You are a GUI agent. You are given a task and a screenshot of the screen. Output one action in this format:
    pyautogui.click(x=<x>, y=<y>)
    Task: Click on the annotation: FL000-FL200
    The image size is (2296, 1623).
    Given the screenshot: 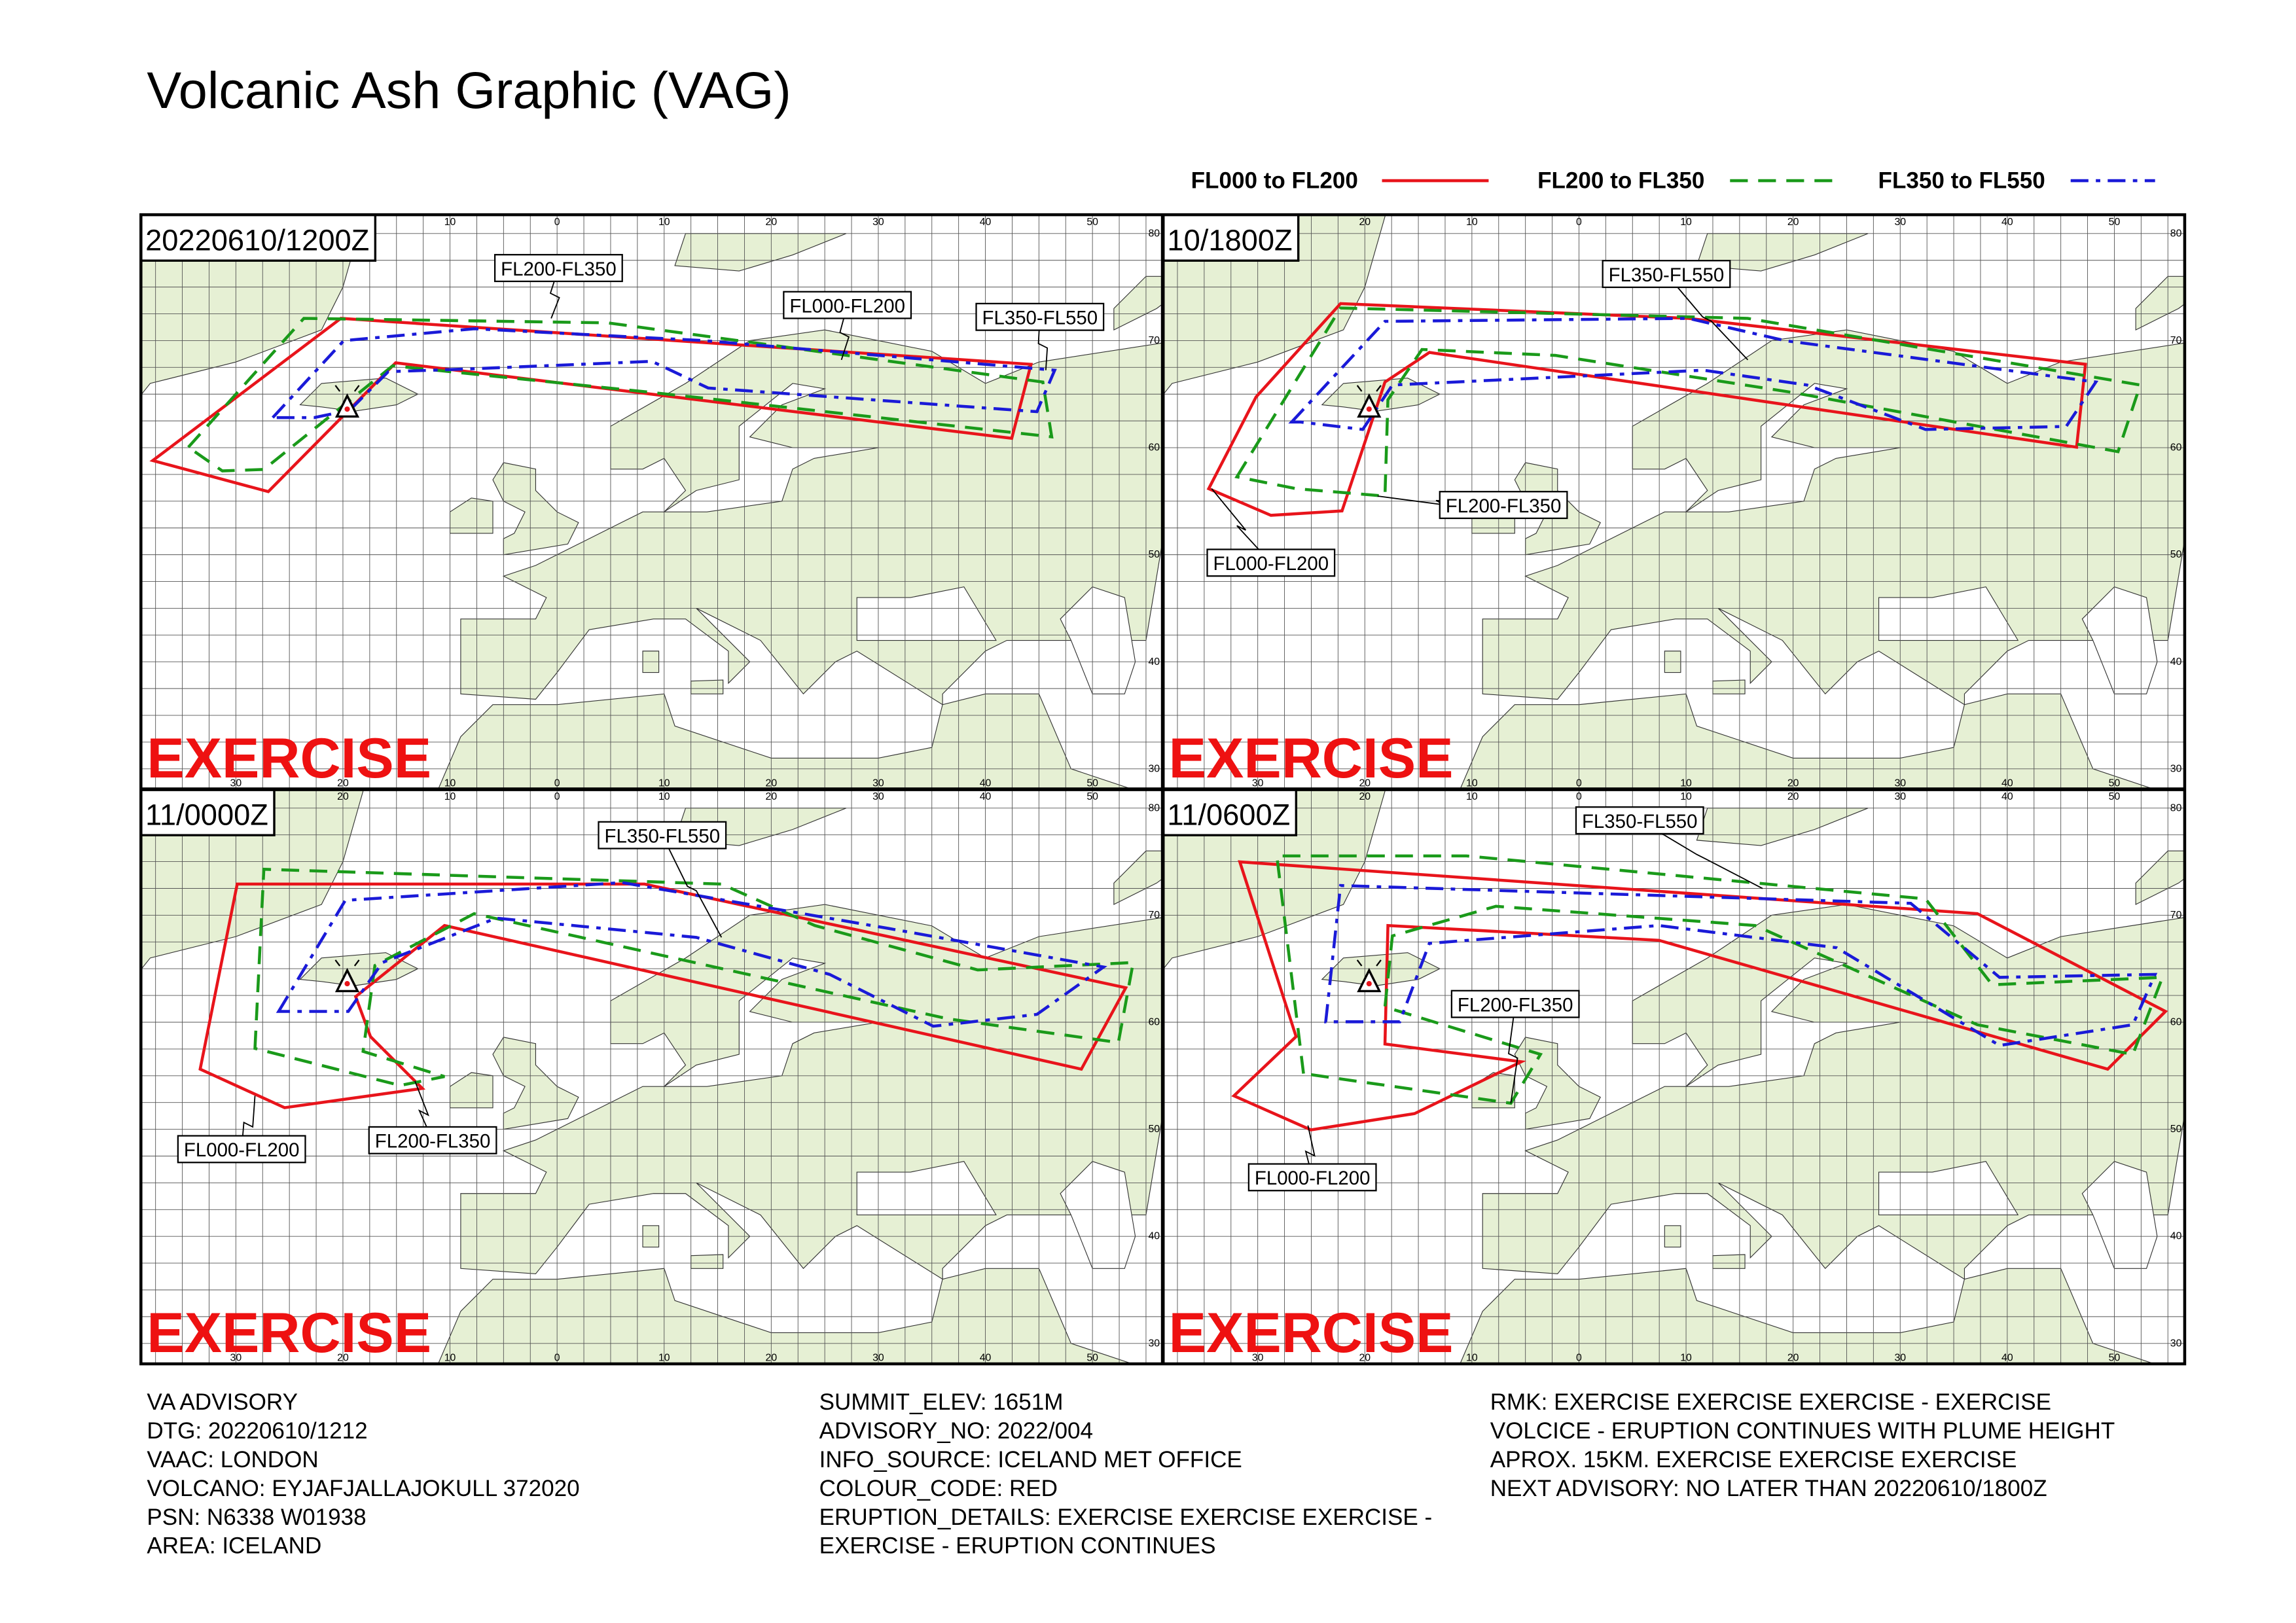 What is the action you would take?
    pyautogui.click(x=1271, y=564)
    